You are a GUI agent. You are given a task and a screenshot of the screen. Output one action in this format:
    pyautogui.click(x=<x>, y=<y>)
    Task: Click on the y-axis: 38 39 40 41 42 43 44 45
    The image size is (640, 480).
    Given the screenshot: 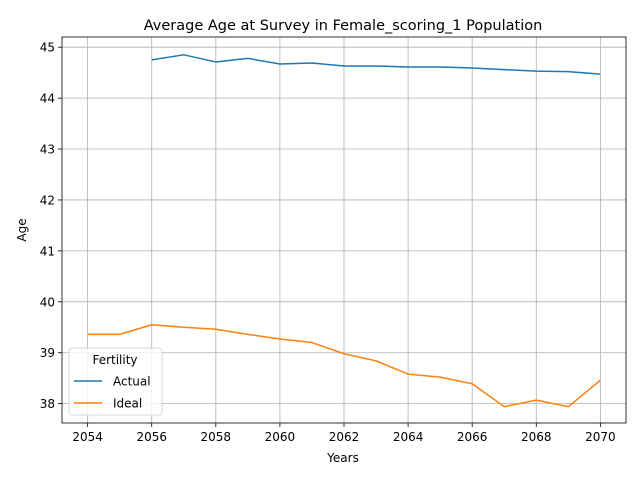 What is the action you would take?
    pyautogui.click(x=51, y=226)
    